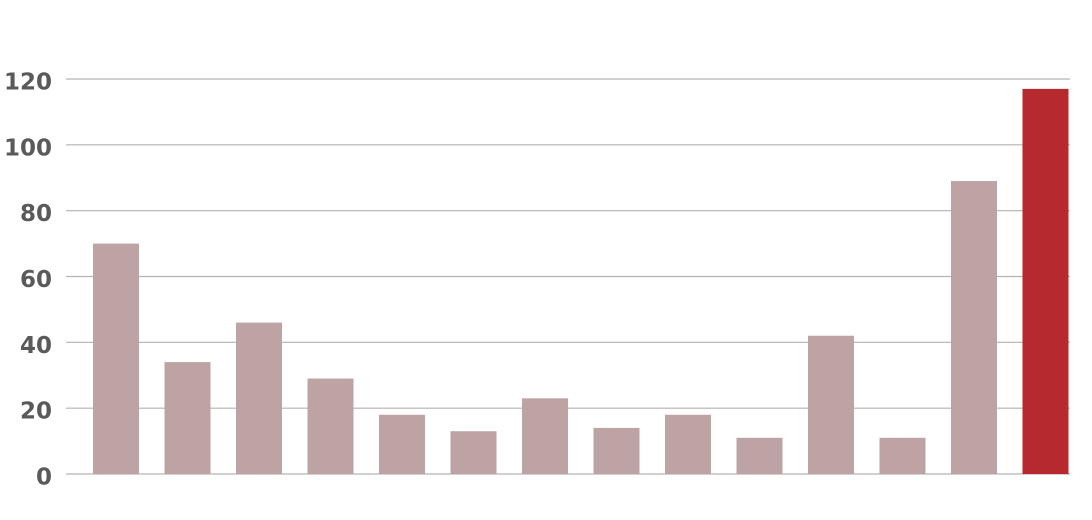  I want to click on y-tick-label: 60, so click(36, 280).